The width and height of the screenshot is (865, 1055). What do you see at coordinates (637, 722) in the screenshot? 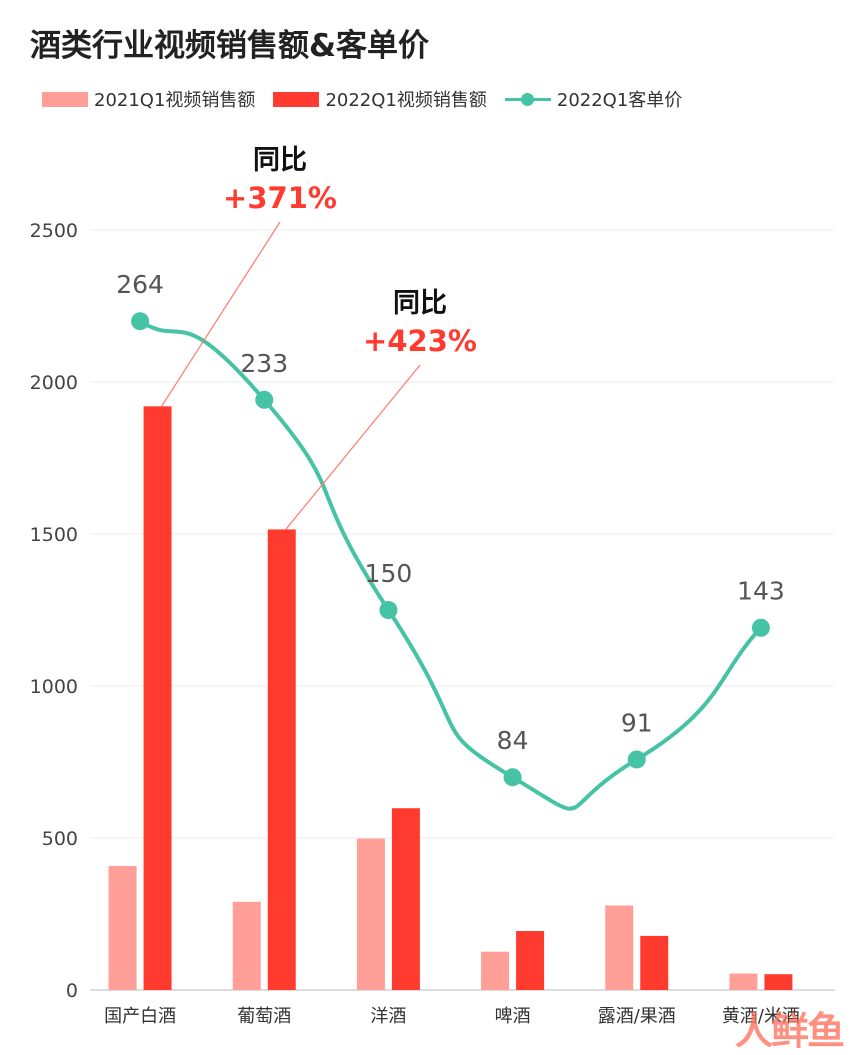
I see `price-data-label: 91` at bounding box center [637, 722].